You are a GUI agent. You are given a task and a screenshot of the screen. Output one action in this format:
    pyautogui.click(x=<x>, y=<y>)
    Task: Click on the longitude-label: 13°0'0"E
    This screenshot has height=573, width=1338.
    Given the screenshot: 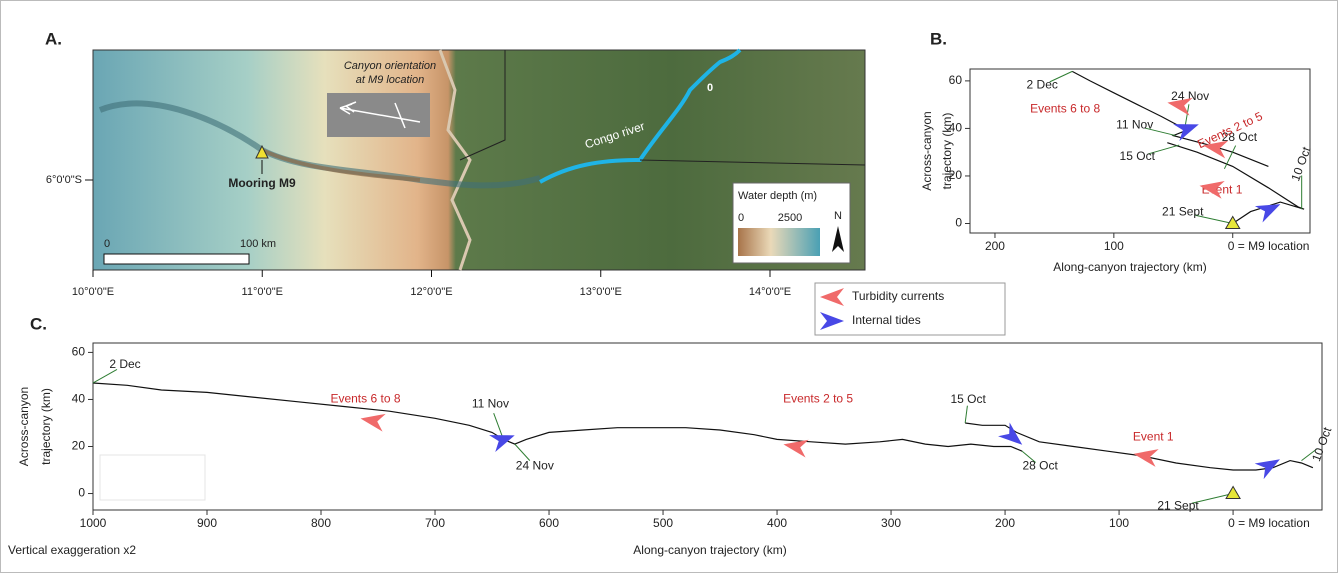 What is the action you would take?
    pyautogui.click(x=601, y=292)
    